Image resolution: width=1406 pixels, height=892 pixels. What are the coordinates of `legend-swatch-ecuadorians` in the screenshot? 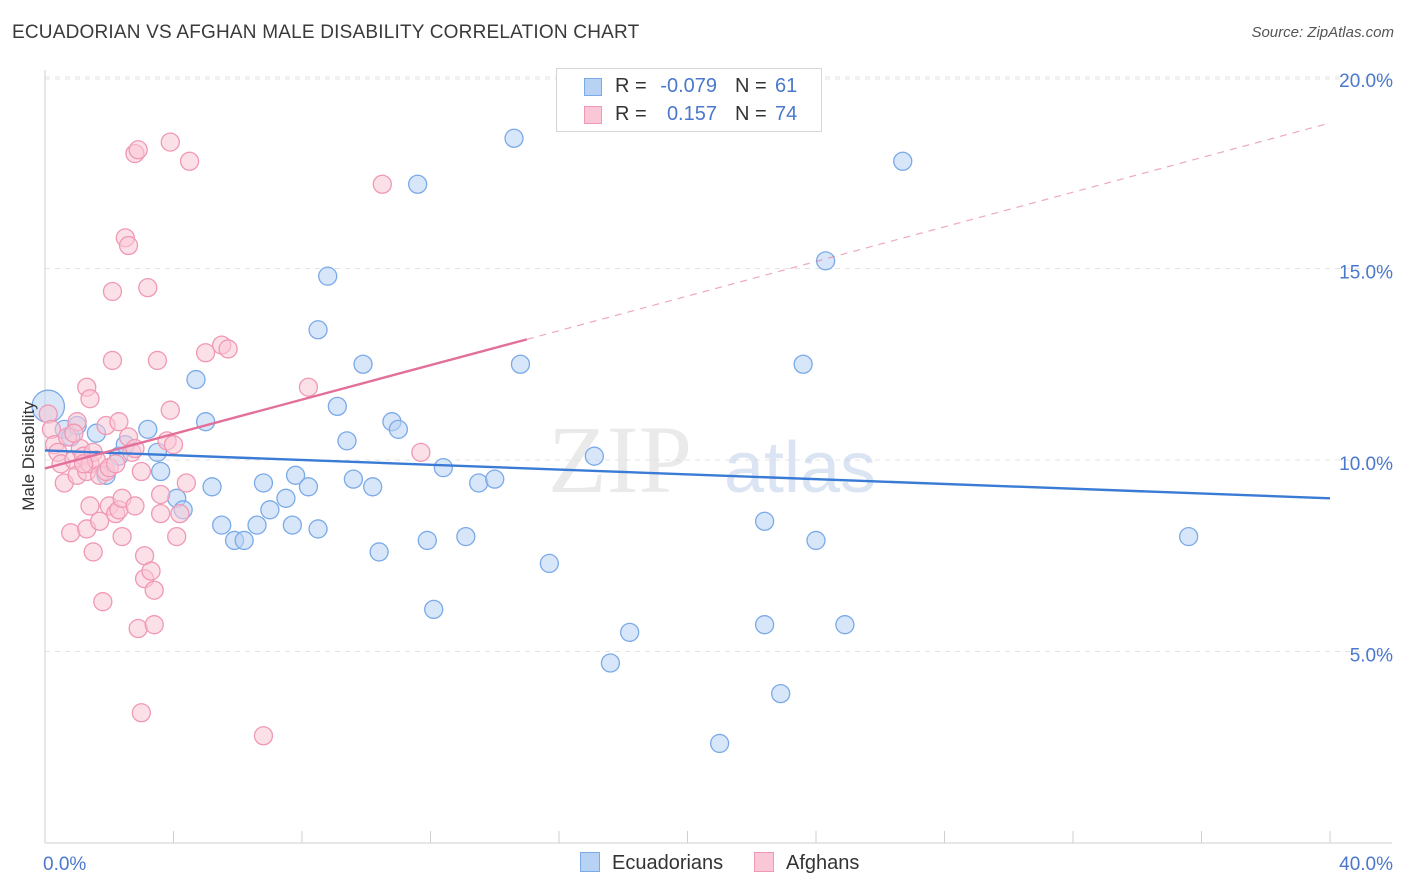 It's located at (590, 862).